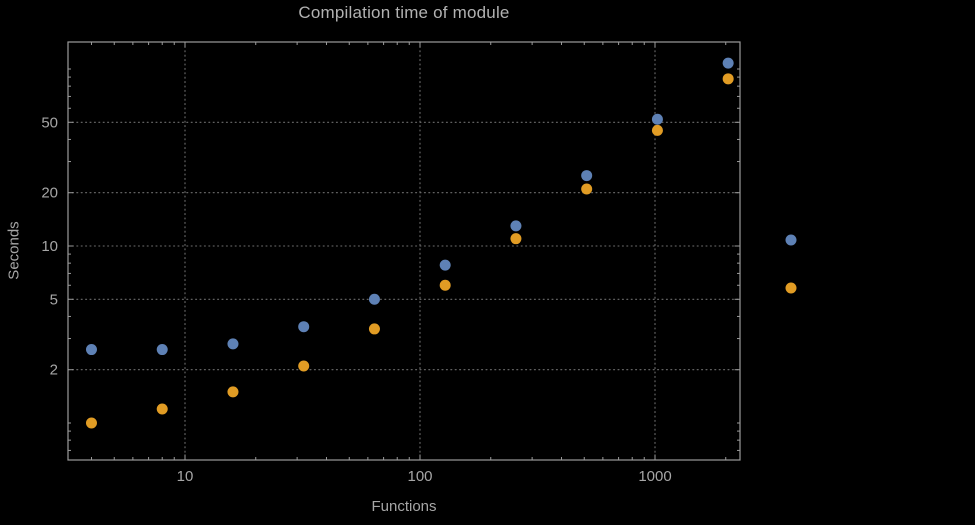 The height and width of the screenshot is (525, 975). What do you see at coordinates (419, 476) in the screenshot?
I see `x-tick-label: 100` at bounding box center [419, 476].